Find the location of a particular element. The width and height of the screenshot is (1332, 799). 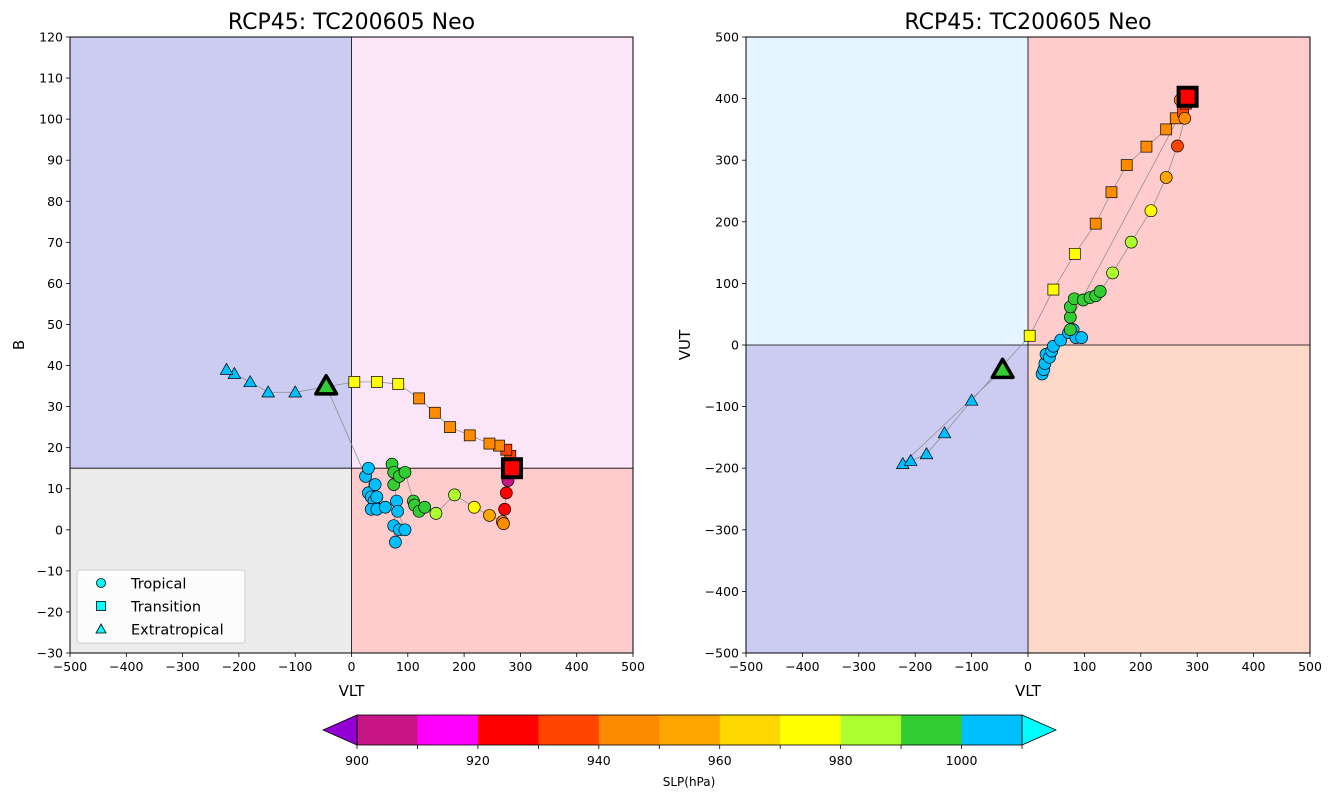

y-tick-label: 30 is located at coordinates (55, 406).